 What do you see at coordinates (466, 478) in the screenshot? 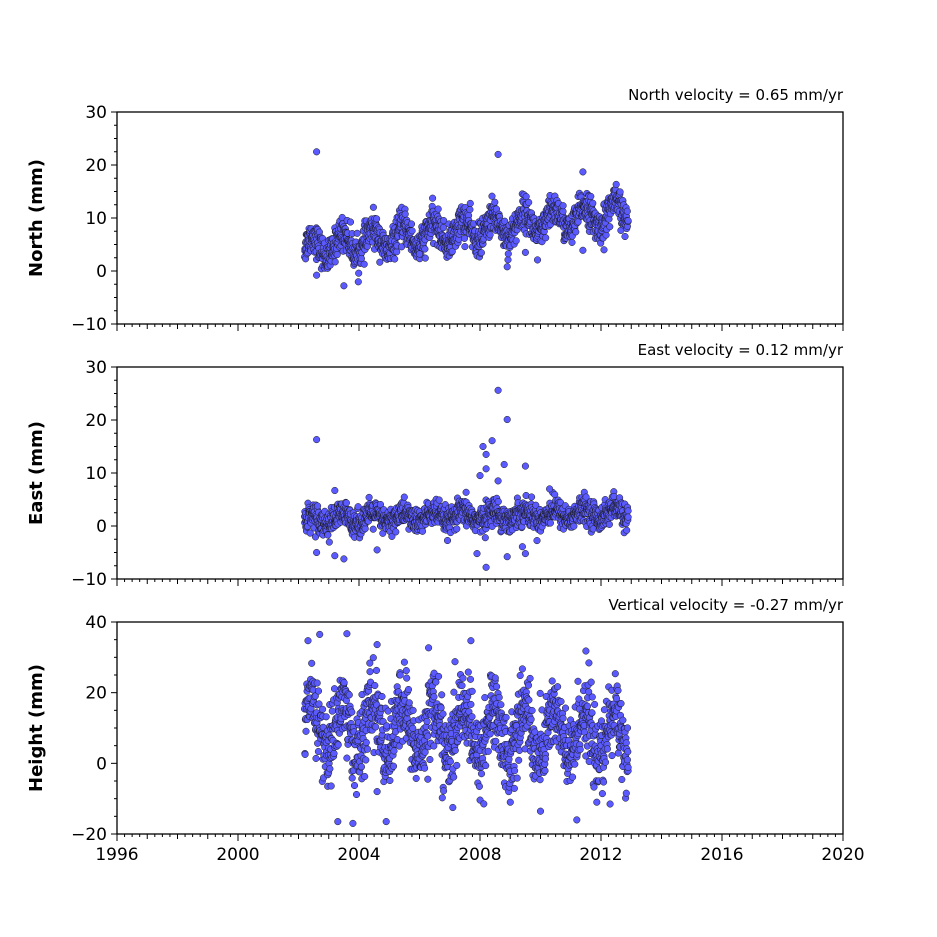
I see `east-points` at bounding box center [466, 478].